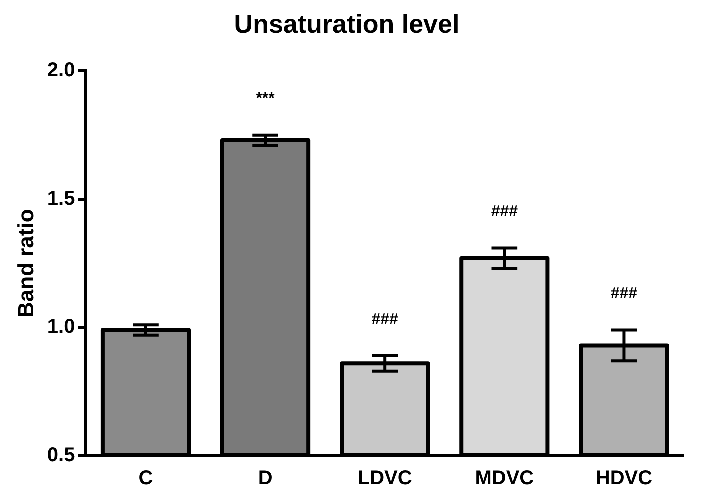  What do you see at coordinates (266, 99) in the screenshot?
I see `annotation: ***` at bounding box center [266, 99].